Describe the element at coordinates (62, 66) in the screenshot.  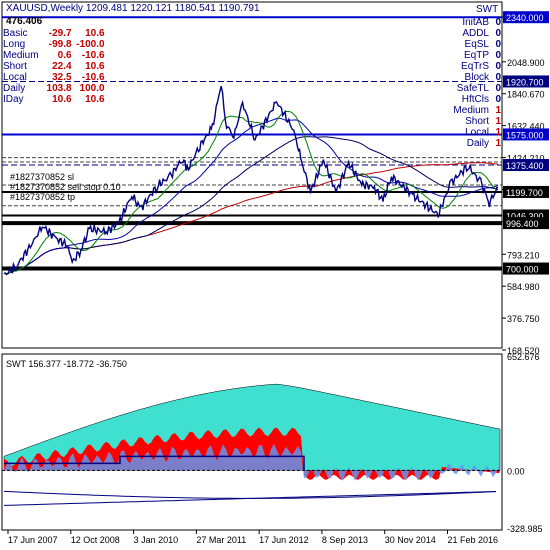
I see `stats-value-a: 22.4` at that location.